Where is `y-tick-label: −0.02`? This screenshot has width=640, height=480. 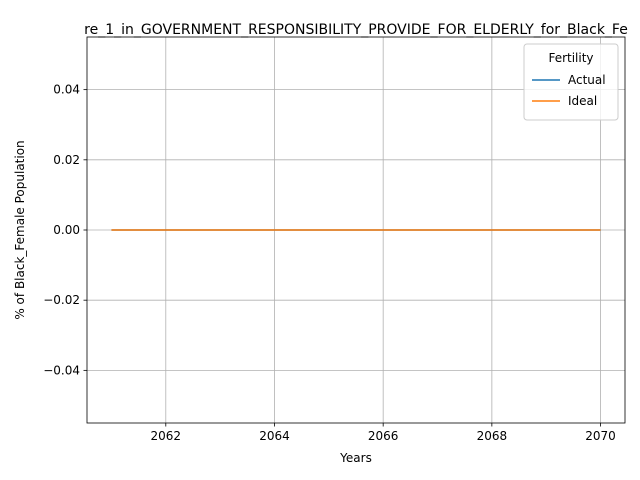
y-tick-label: −0.02 is located at coordinates (61, 300).